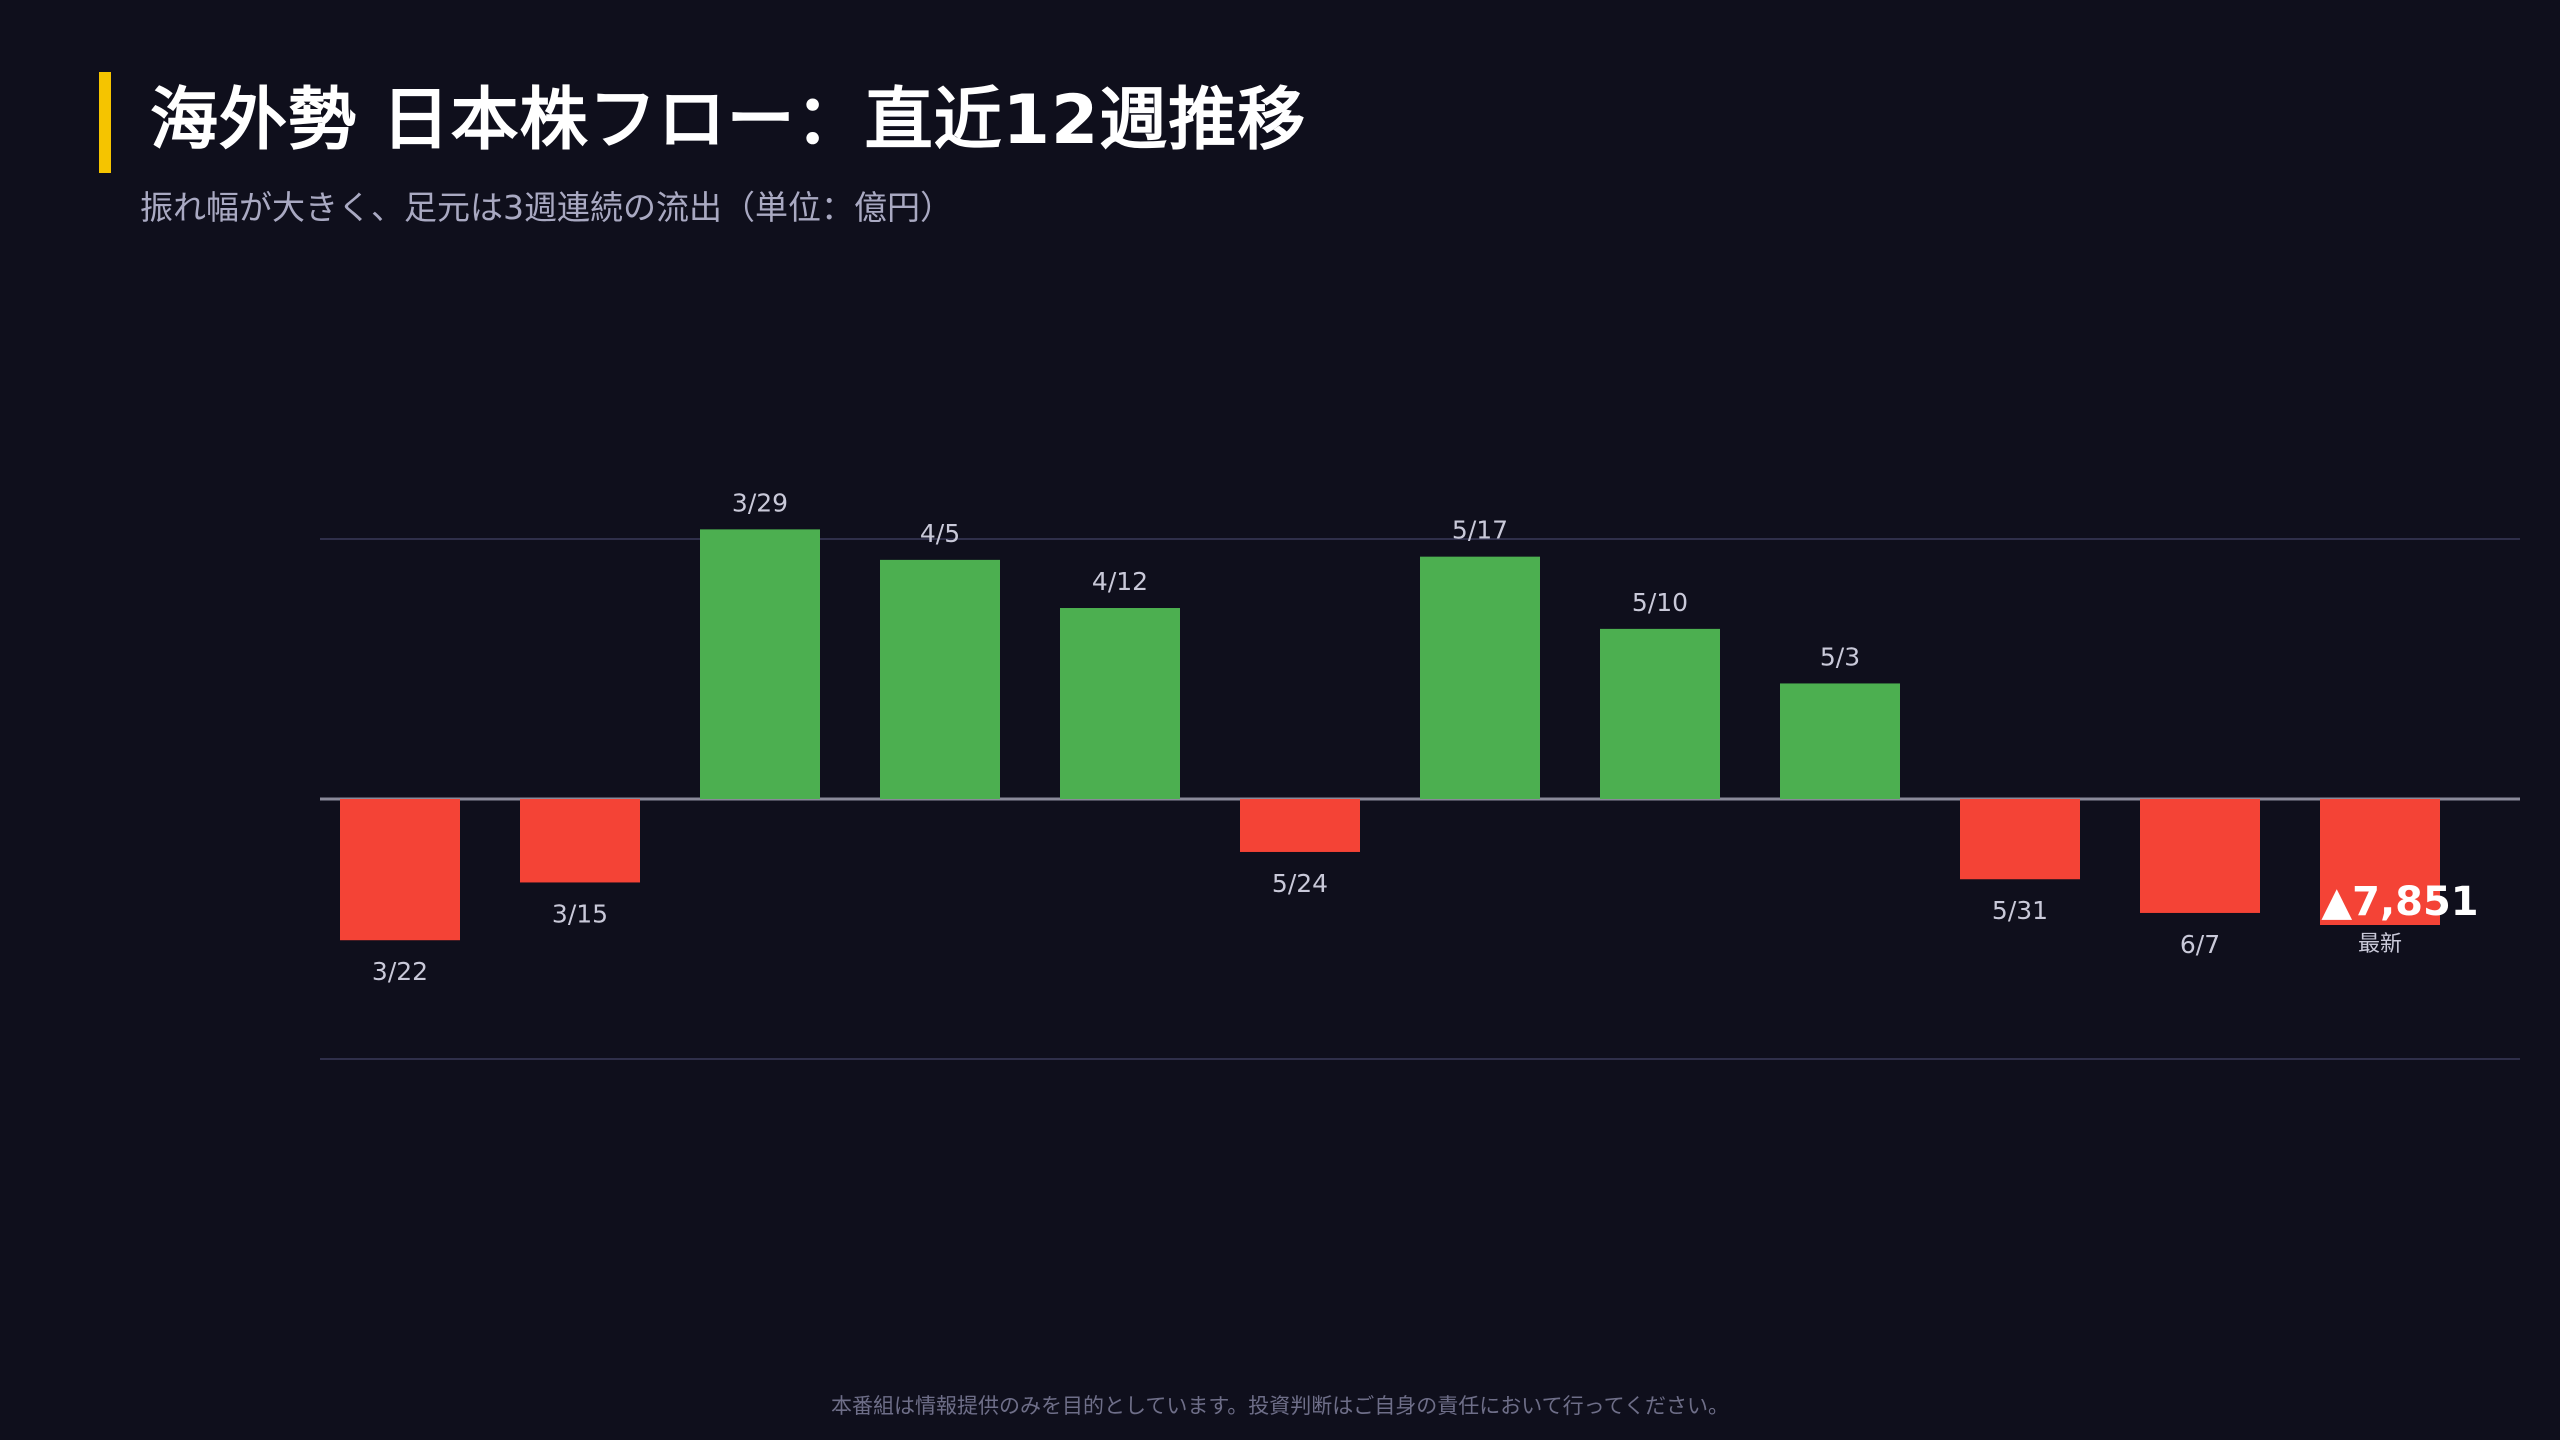 Image resolution: width=2560 pixels, height=1440 pixels. I want to click on title-accent-bar, so click(105, 122).